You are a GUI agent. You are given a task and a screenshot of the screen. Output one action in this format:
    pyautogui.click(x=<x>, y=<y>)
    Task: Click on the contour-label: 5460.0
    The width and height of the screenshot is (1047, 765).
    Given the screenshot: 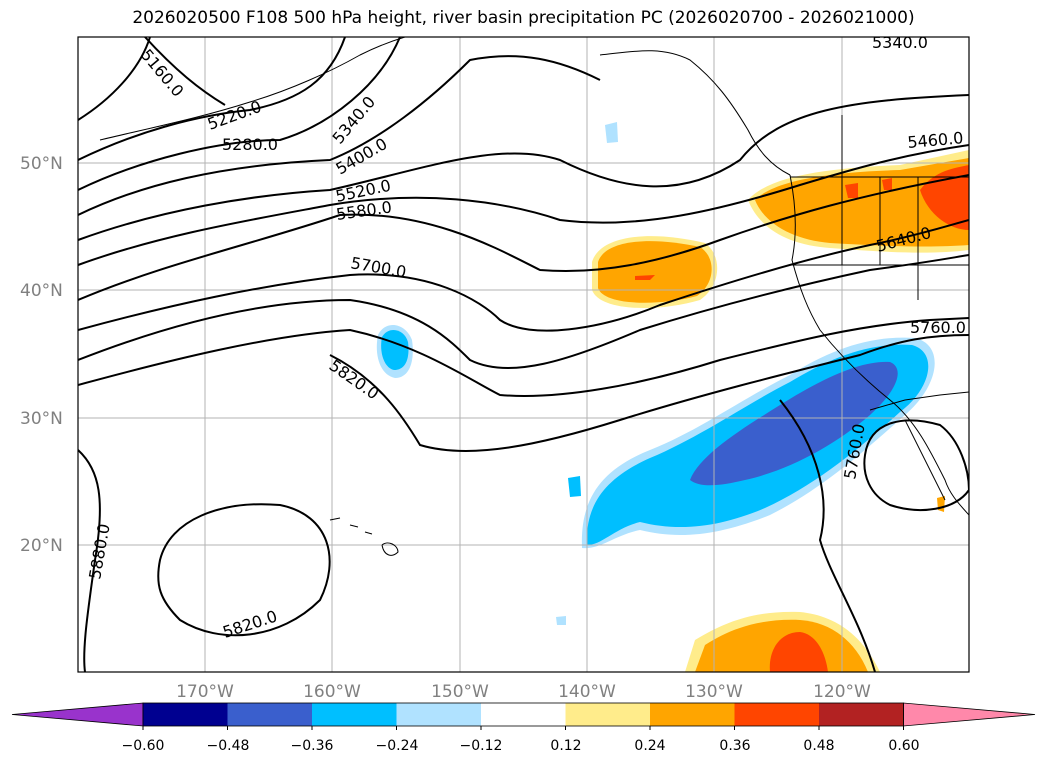 What is the action you would take?
    pyautogui.click(x=935, y=140)
    